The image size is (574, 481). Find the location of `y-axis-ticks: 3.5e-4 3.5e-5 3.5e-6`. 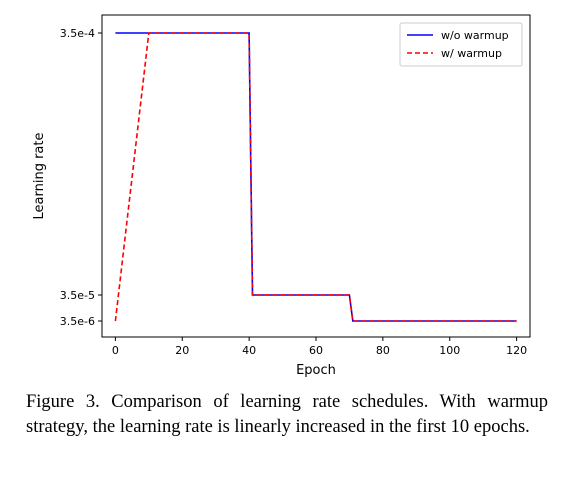

y-axis-ticks: 3.5e-4 3.5e-5 3.5e-6 is located at coordinates (81, 177).